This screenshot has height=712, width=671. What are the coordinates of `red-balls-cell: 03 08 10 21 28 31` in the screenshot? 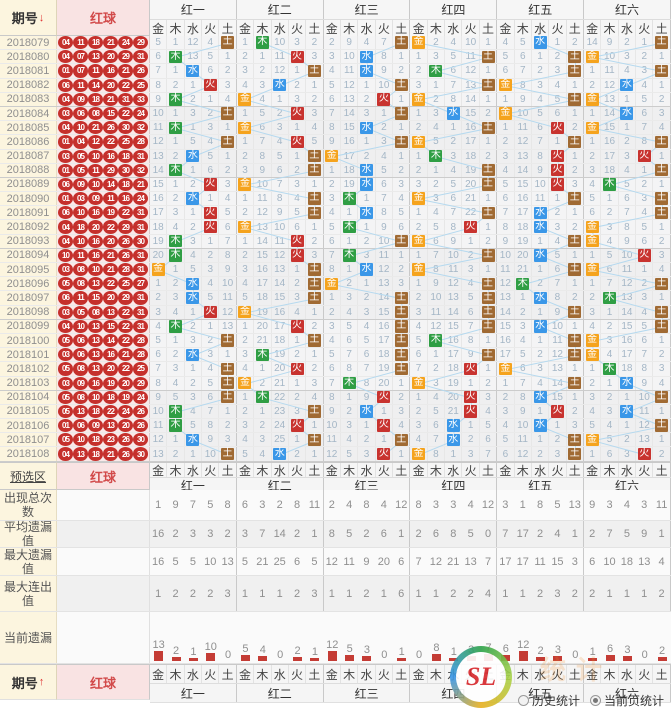 It's located at (103, 270).